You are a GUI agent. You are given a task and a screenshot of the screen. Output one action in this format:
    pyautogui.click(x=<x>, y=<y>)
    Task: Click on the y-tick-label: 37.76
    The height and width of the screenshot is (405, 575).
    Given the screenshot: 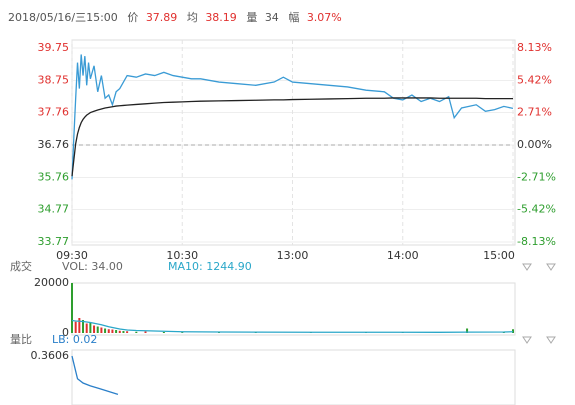 What is the action you would take?
    pyautogui.click(x=54, y=112)
    